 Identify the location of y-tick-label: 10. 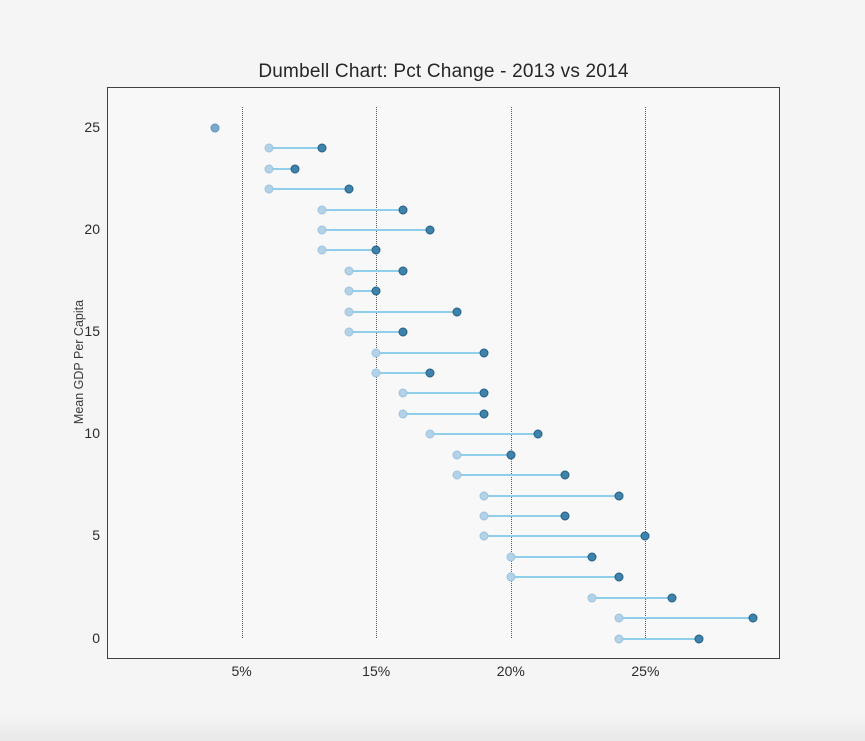
(92, 433).